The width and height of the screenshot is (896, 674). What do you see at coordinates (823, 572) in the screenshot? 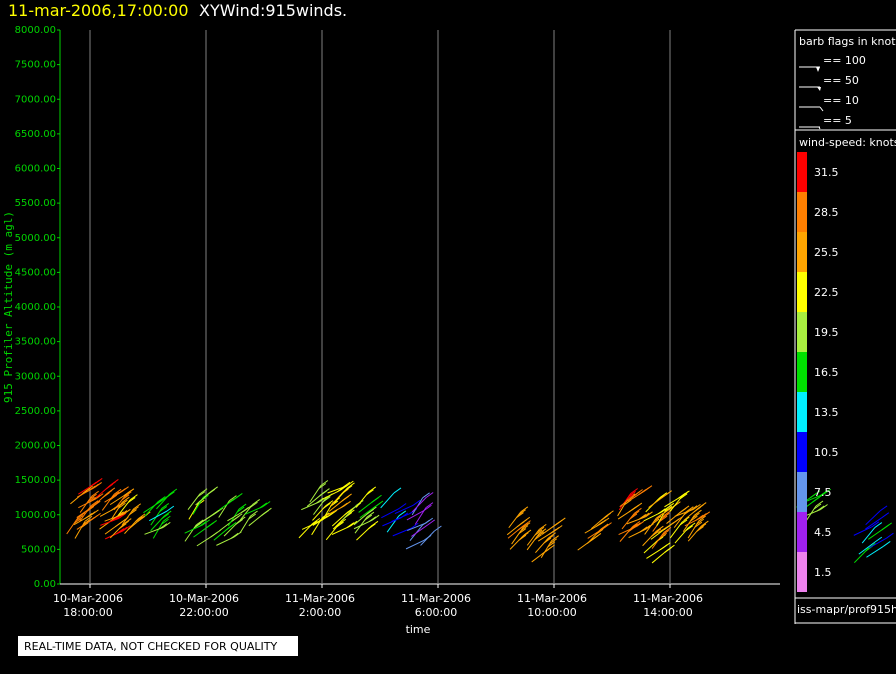
I see `colorbar-label: 1.5` at bounding box center [823, 572].